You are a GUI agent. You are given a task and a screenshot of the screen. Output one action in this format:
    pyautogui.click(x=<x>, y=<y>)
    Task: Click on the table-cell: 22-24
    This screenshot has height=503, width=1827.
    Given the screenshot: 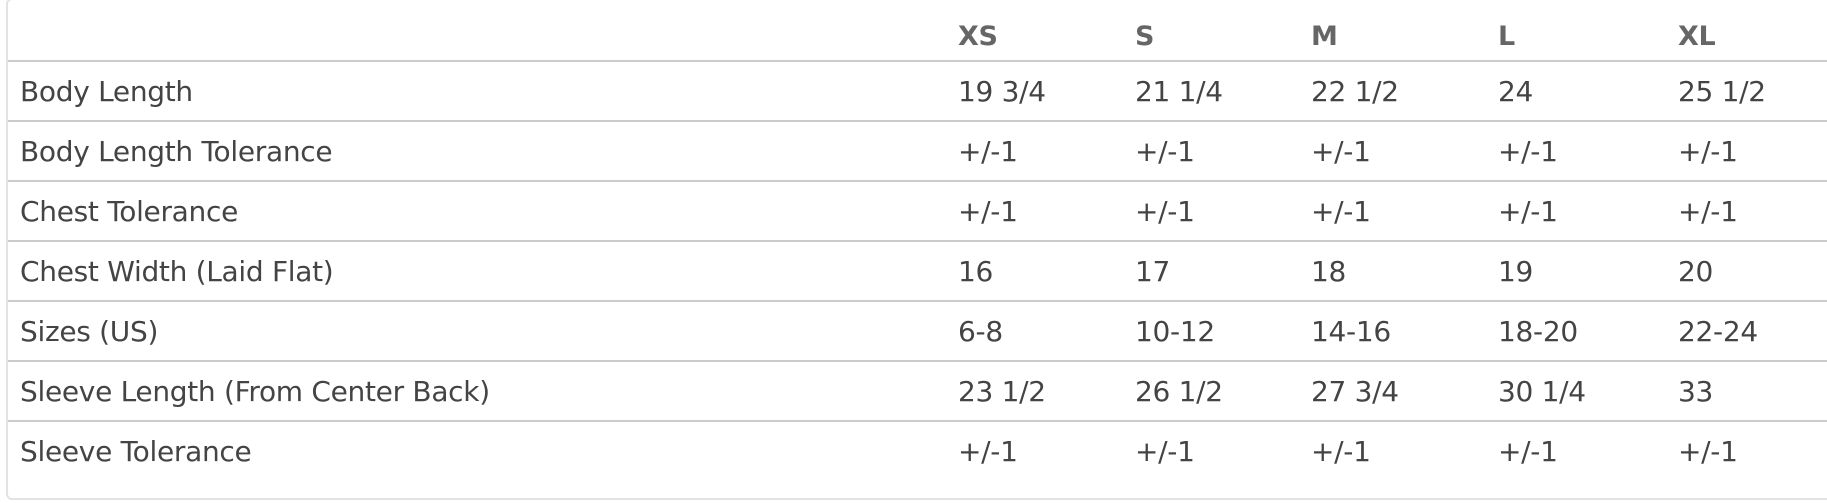 What is the action you would take?
    pyautogui.click(x=1718, y=331)
    